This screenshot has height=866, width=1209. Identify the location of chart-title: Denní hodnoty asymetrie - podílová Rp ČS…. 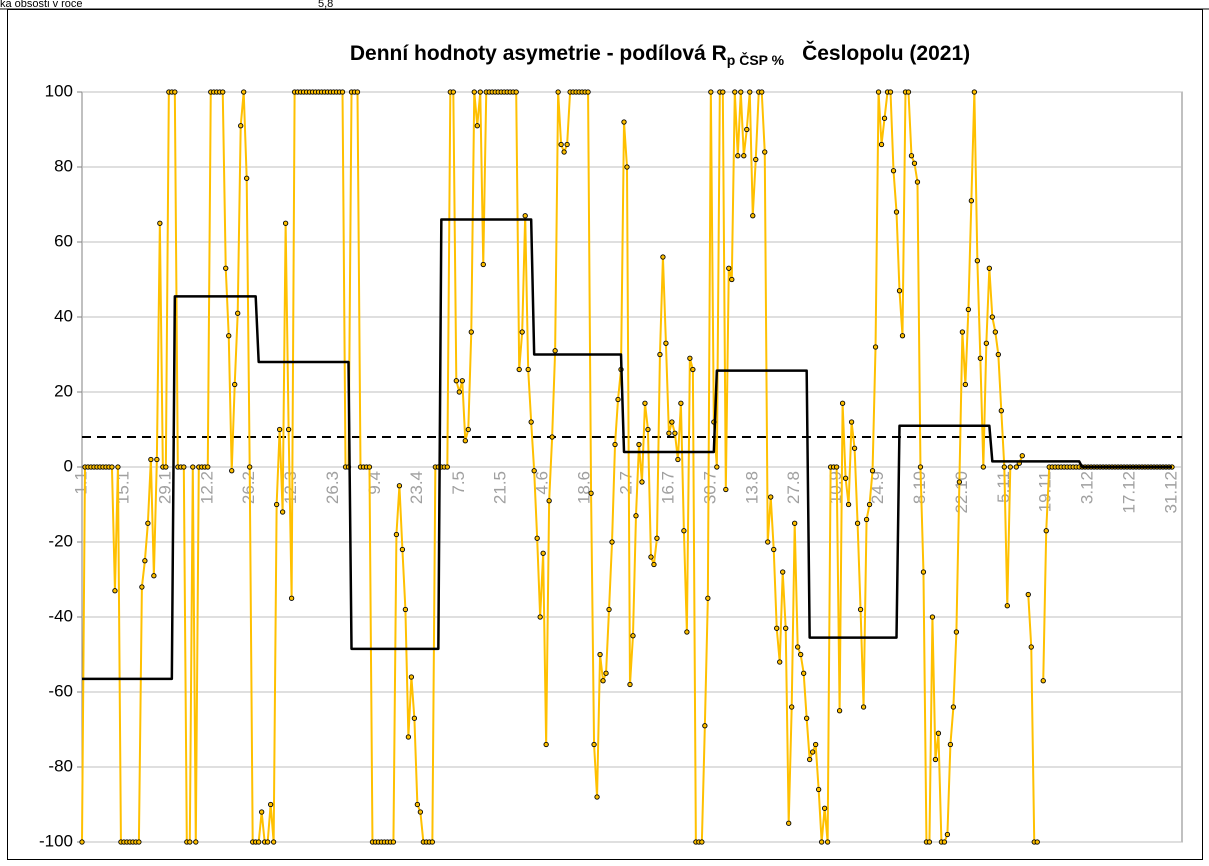
(660, 54).